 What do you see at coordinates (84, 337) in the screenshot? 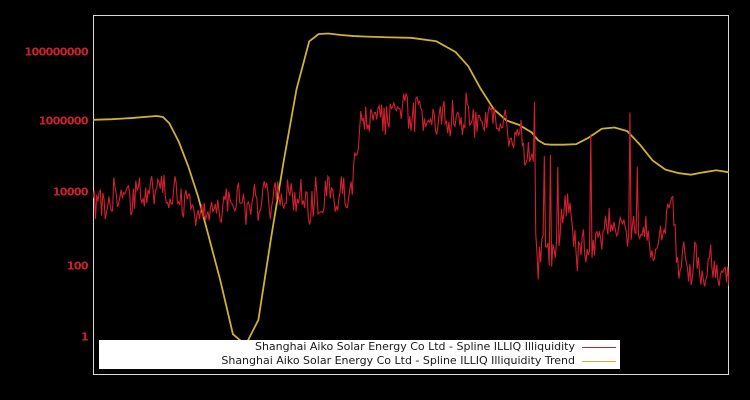
I see `ytick-label: 1` at bounding box center [84, 337].